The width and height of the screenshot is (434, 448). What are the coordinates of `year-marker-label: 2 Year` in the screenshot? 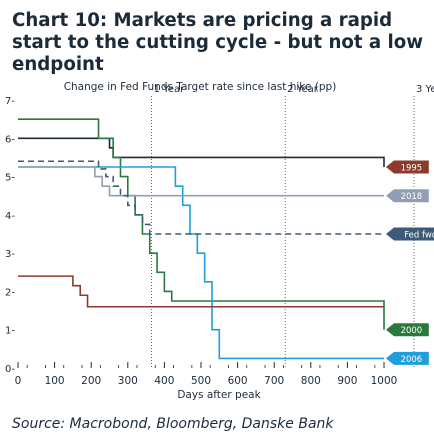 It's located at (303, 89).